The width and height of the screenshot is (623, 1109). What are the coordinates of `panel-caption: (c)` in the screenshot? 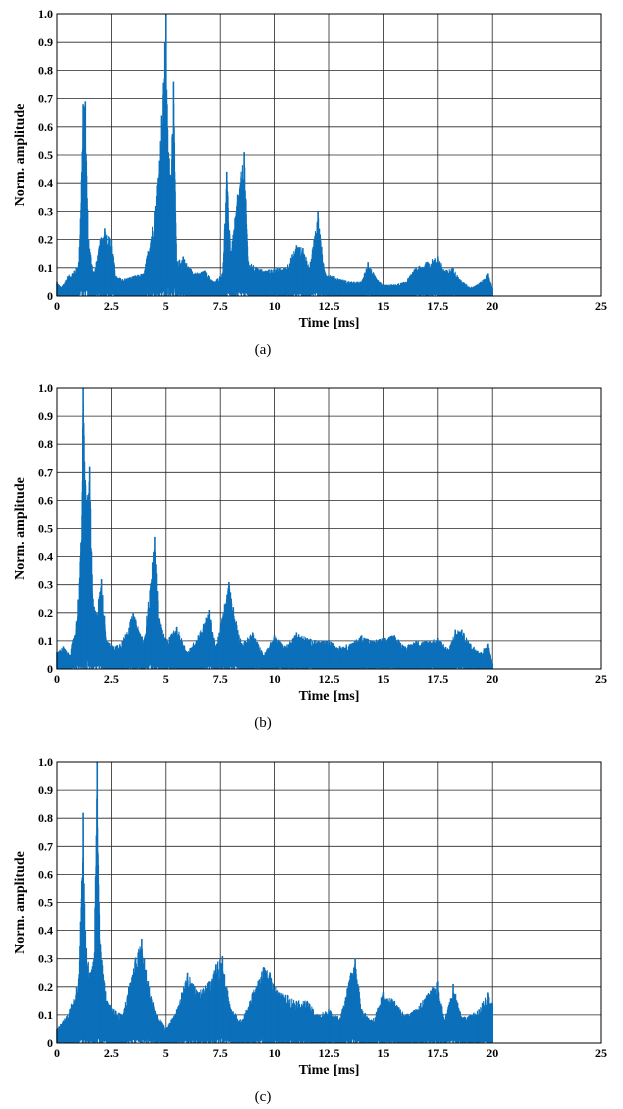 It's located at (263, 1097).